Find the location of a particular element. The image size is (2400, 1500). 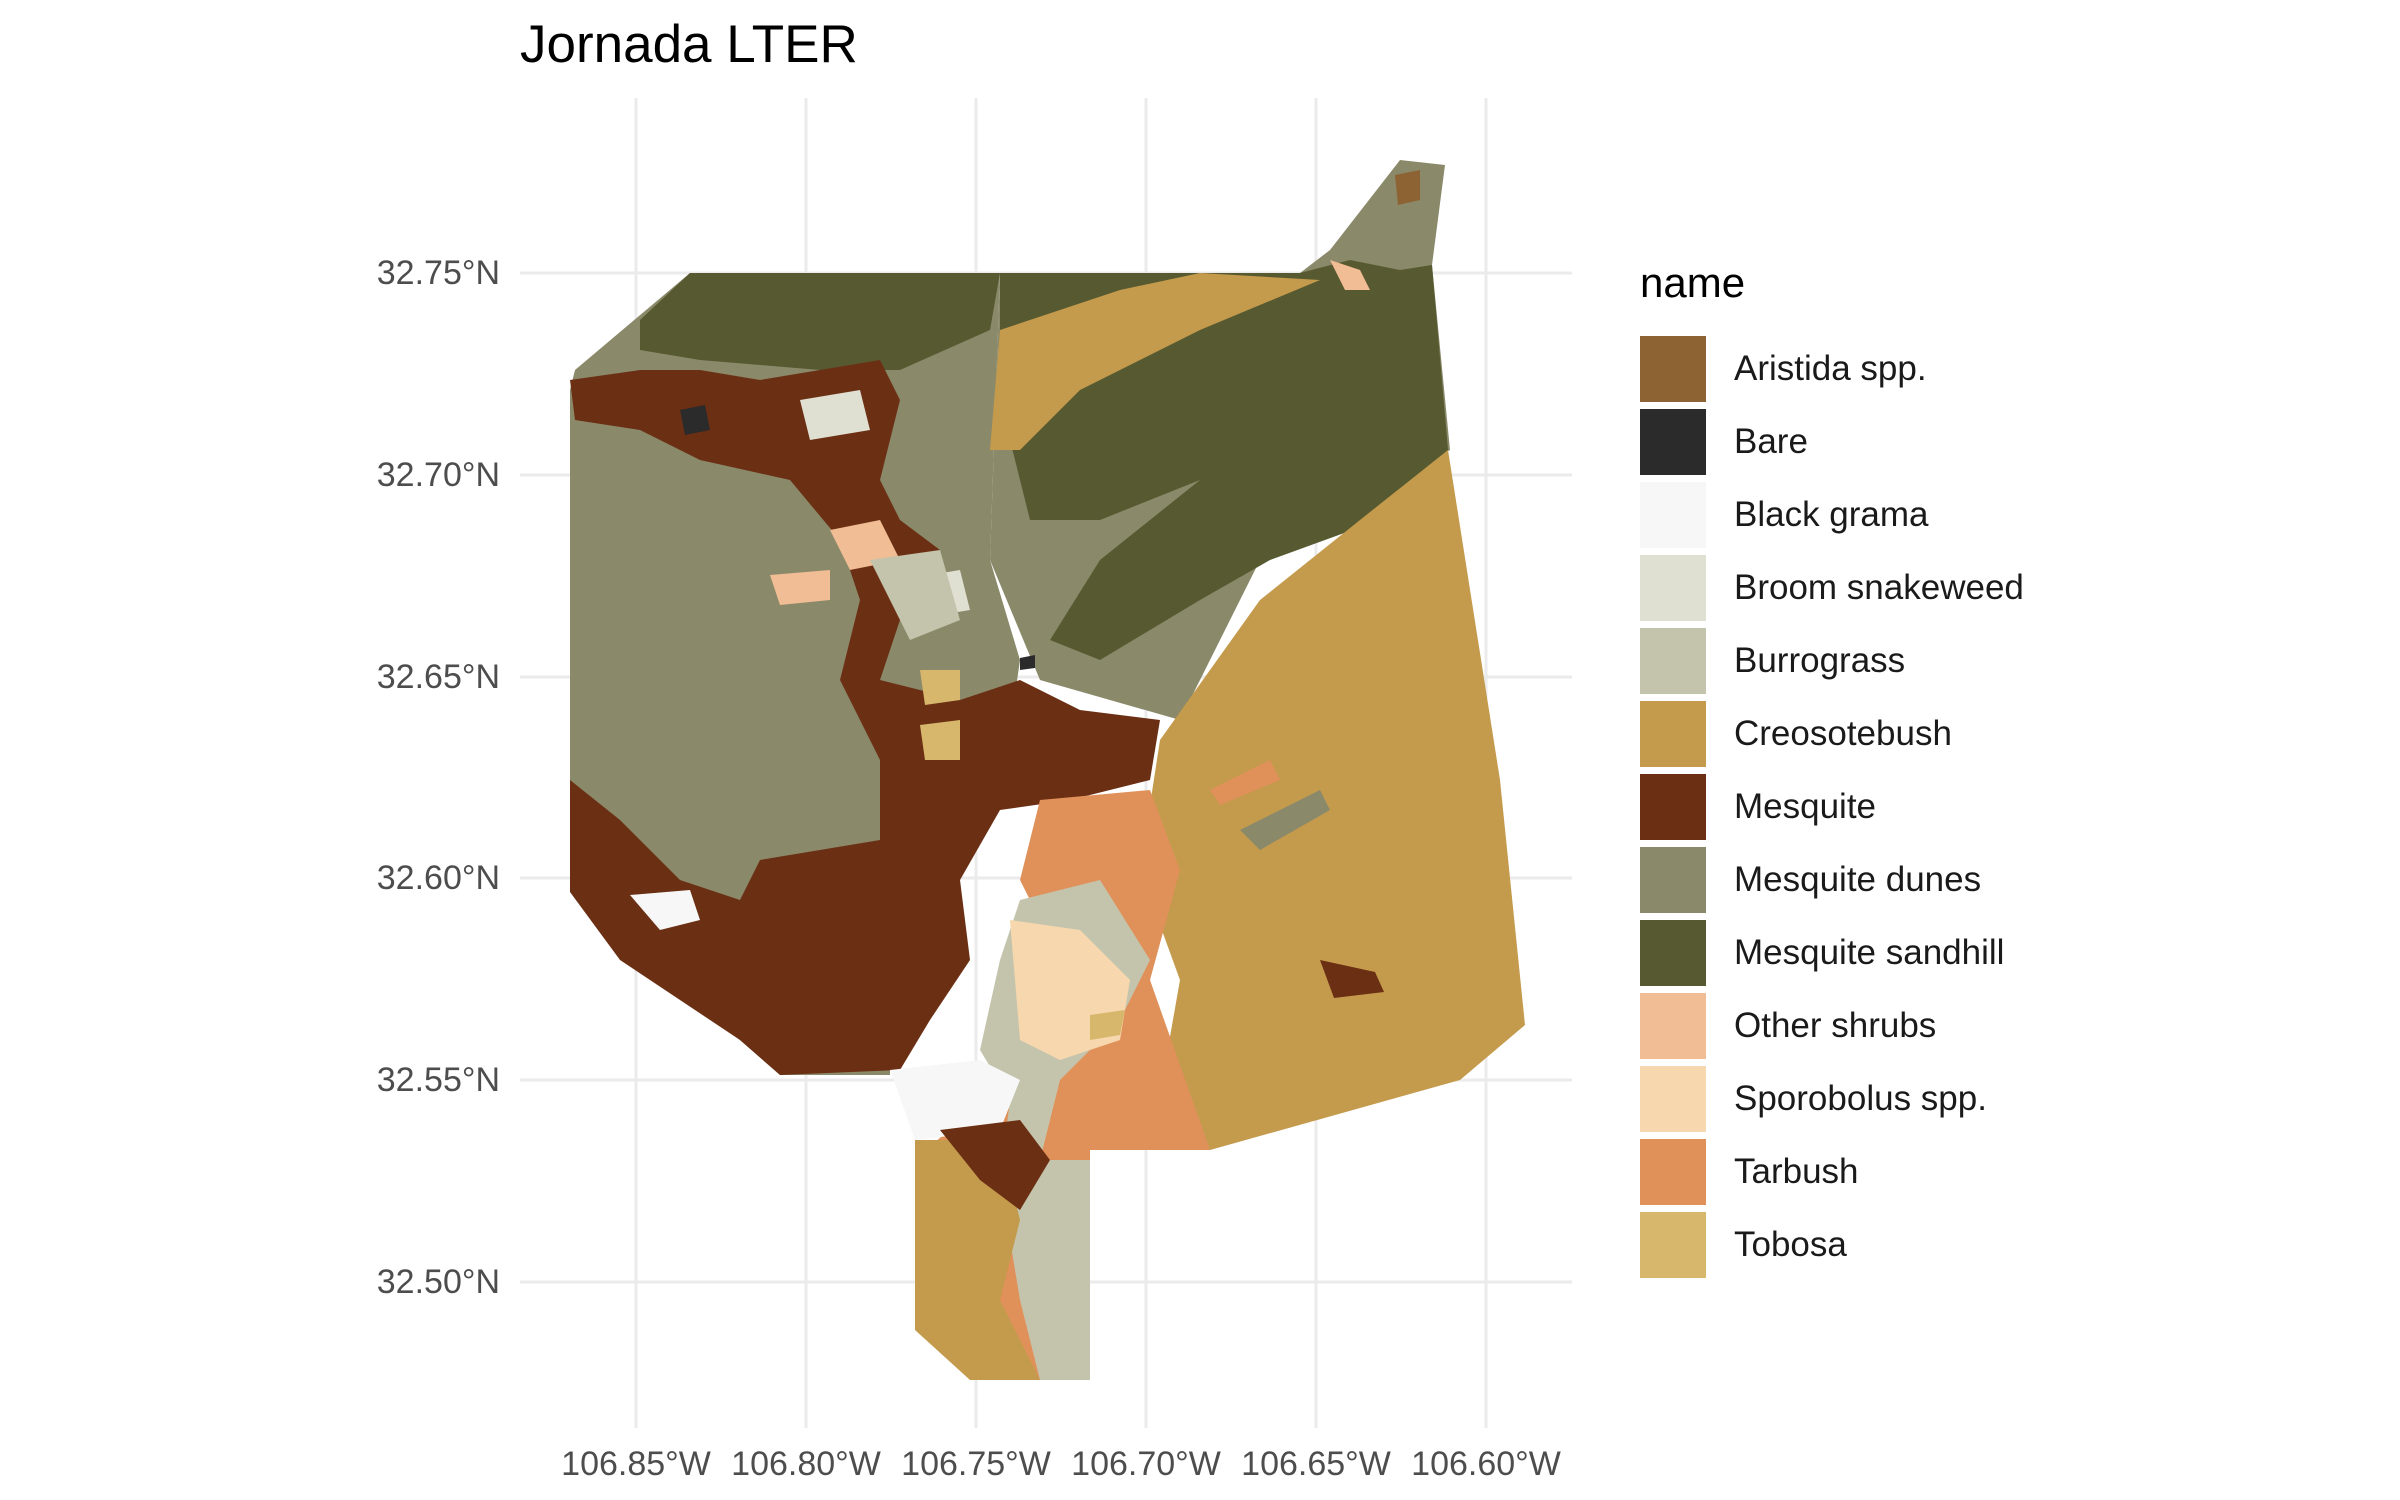

region-black-grama is located at coordinates (955, 1100).